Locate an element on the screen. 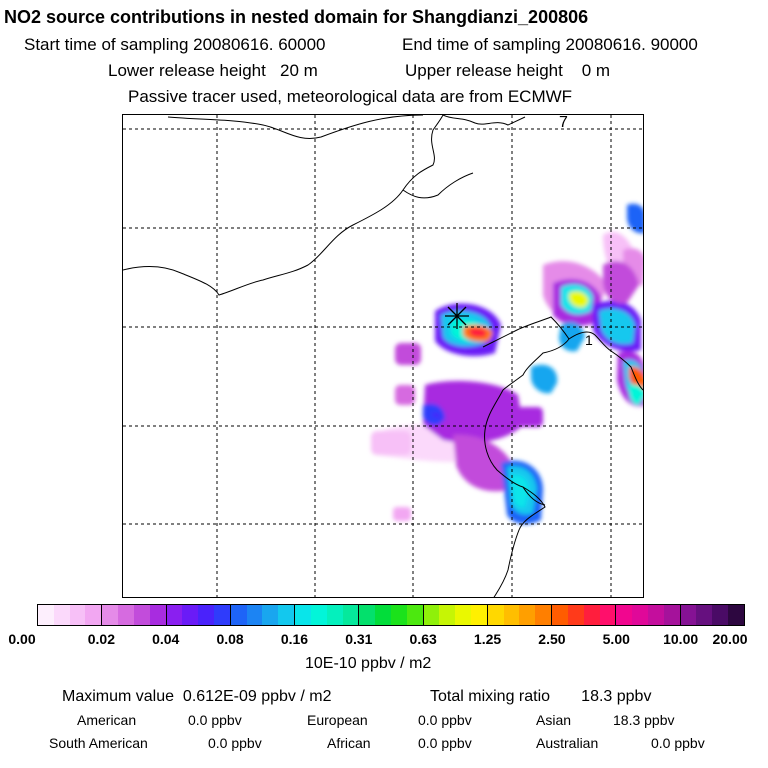  colorbar-tick-label: 1.25 is located at coordinates (487, 639).